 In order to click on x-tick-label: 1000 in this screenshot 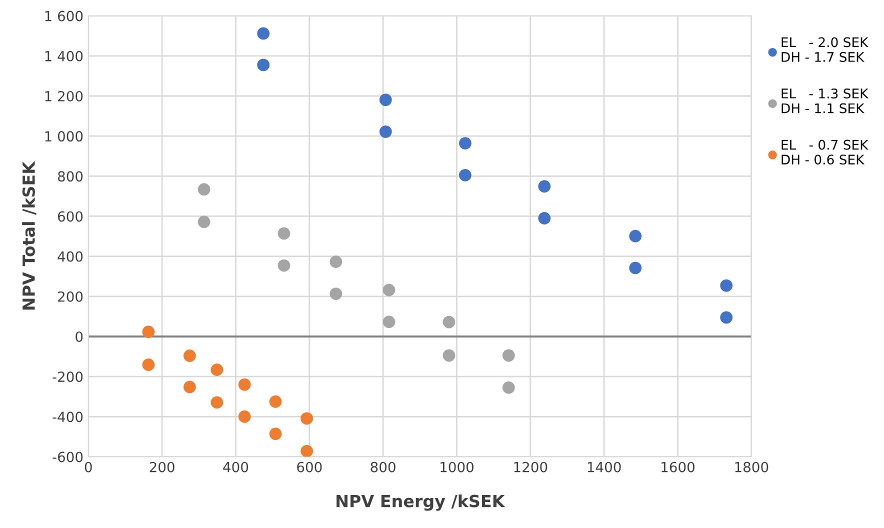, I will do `click(457, 467)`.